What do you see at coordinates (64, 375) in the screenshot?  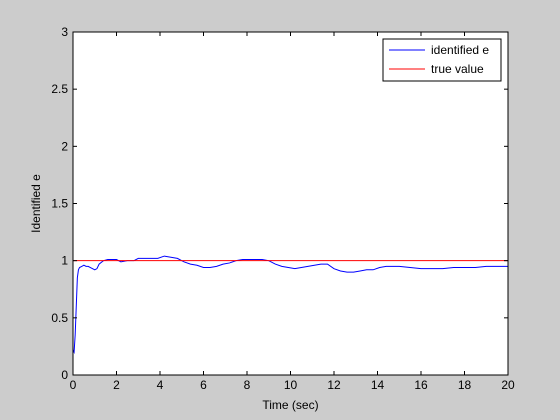 I see `y-tick-label: 0` at bounding box center [64, 375].